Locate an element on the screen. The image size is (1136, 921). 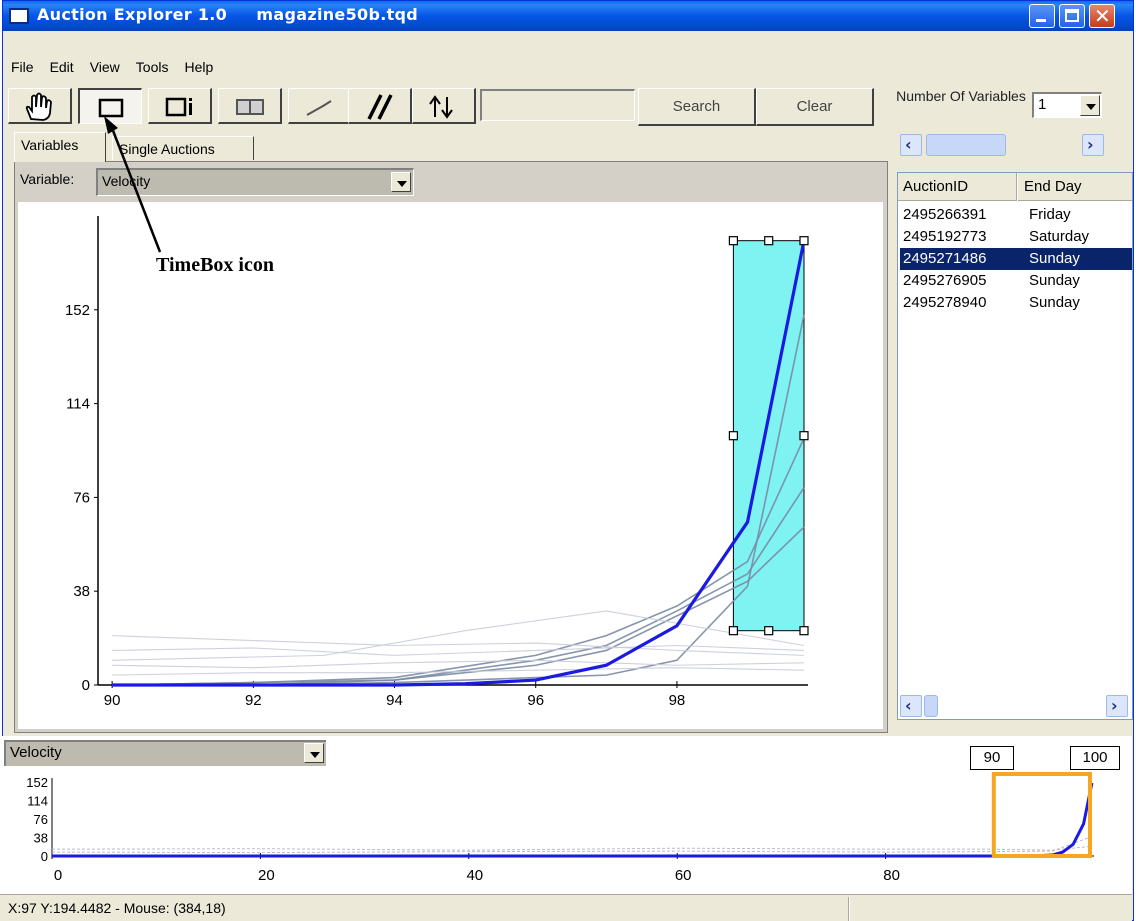
timebox-info-icon is located at coordinates (178, 107).